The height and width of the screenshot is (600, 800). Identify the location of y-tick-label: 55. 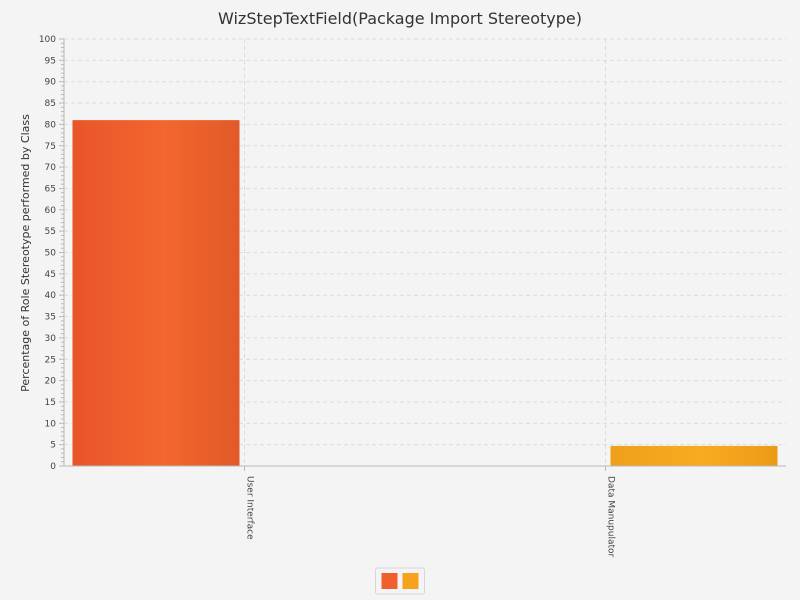
(50, 232).